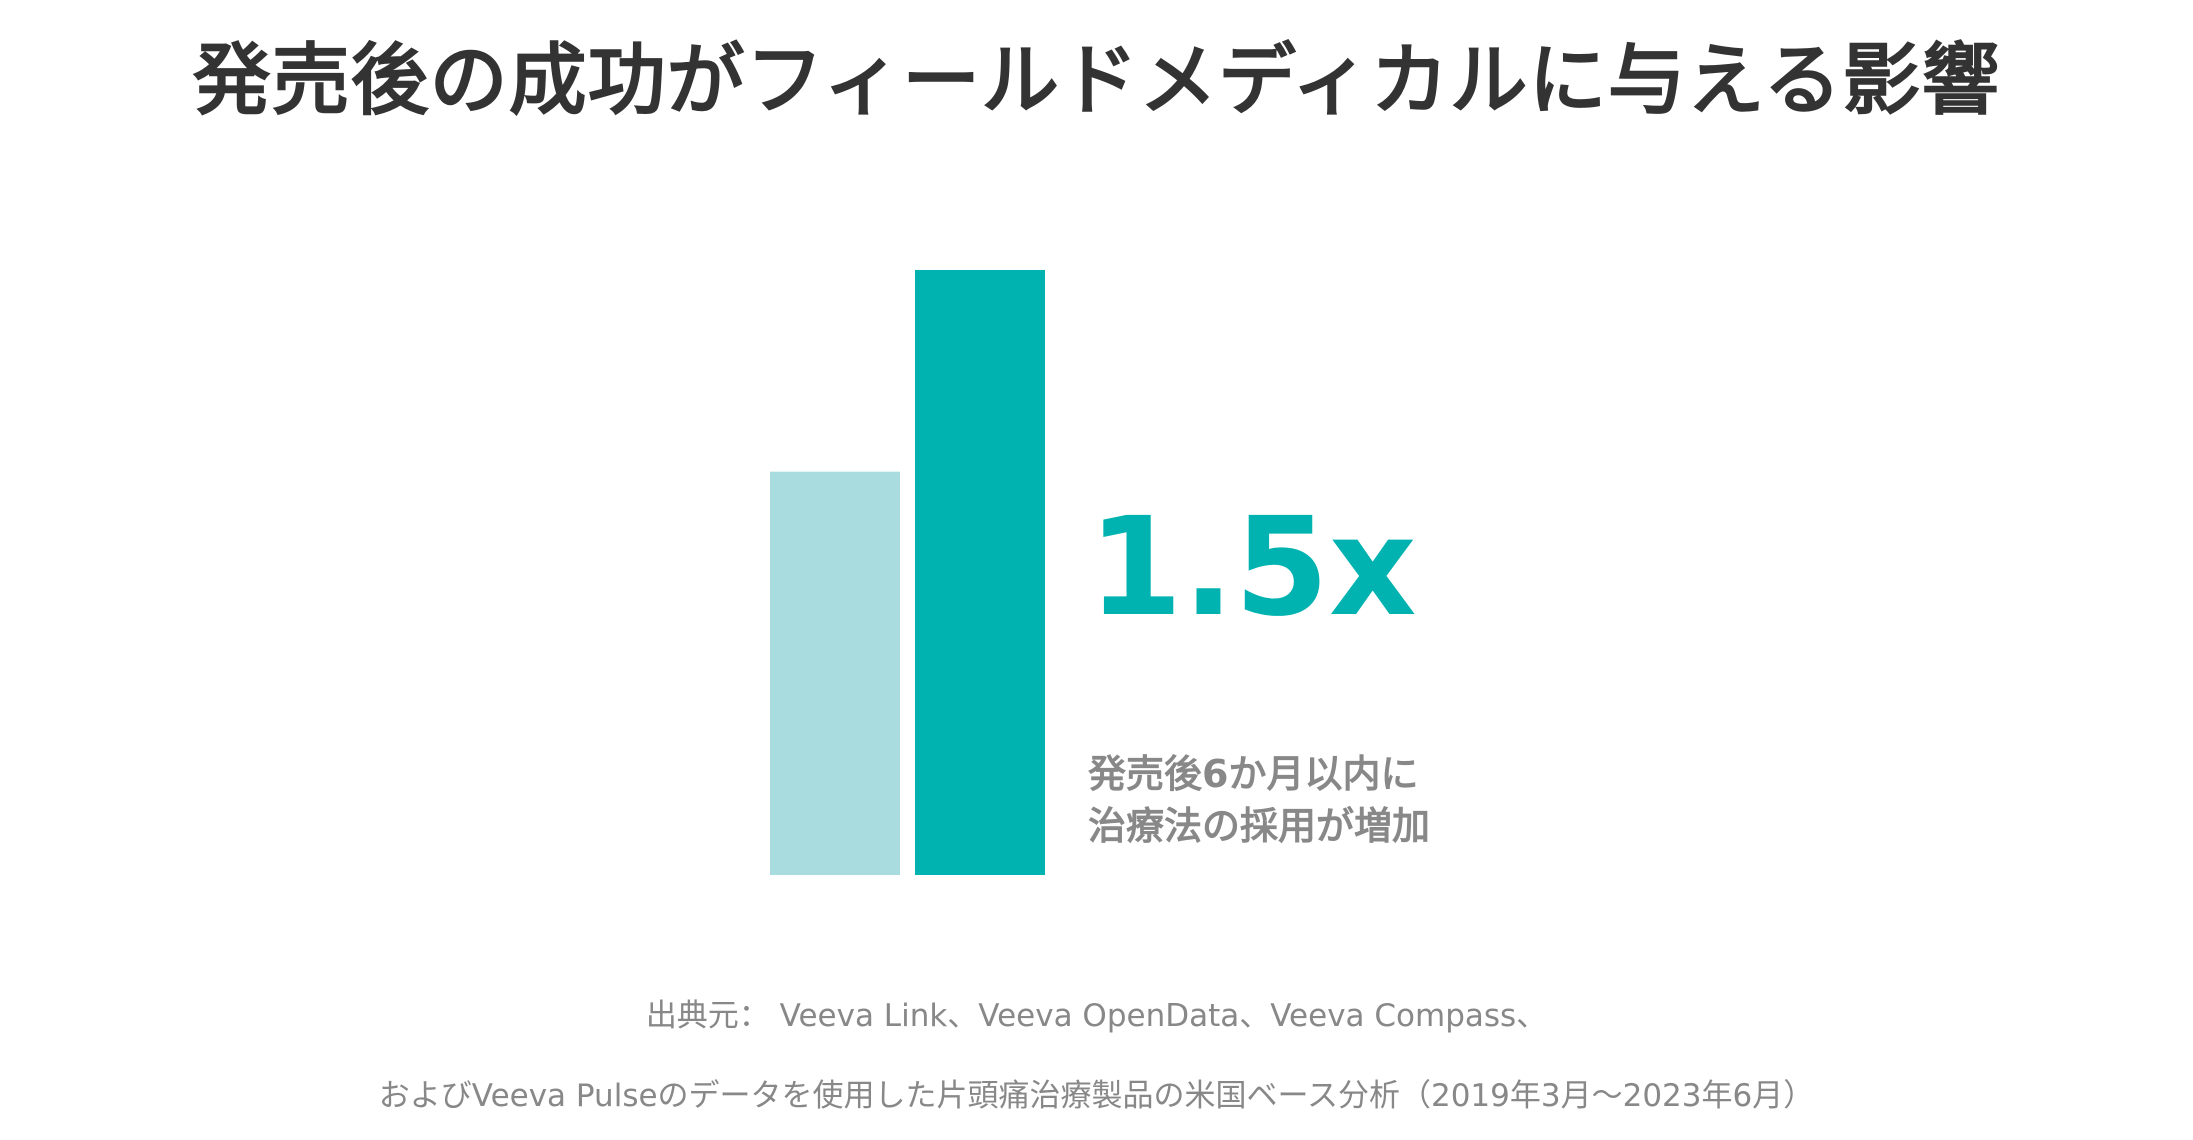  Describe the element at coordinates (1096, 81) in the screenshot. I see `chart-title: 発売後の成功がフィールドメディカルに与える影響` at that location.